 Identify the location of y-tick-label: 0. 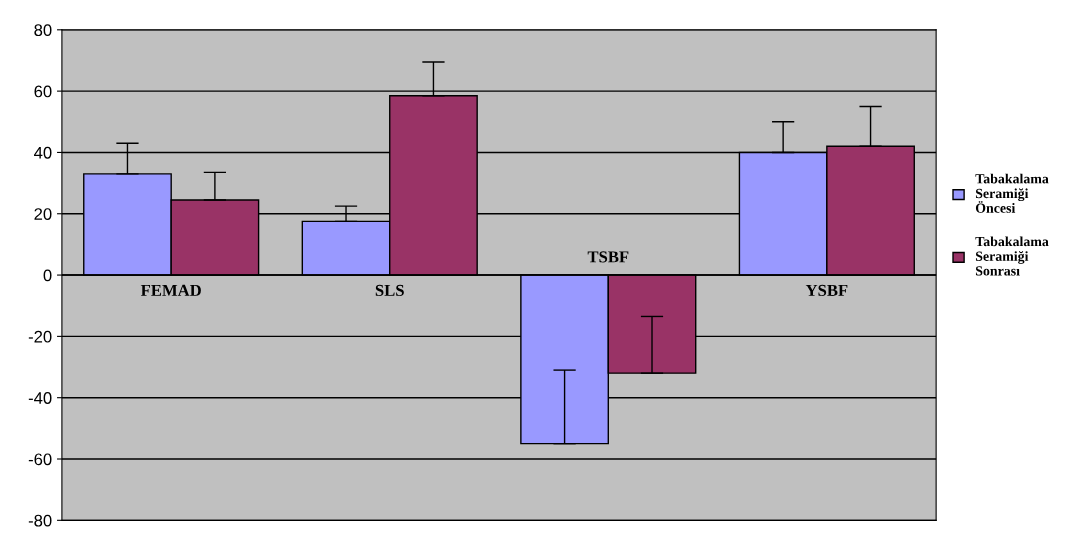
(47, 275).